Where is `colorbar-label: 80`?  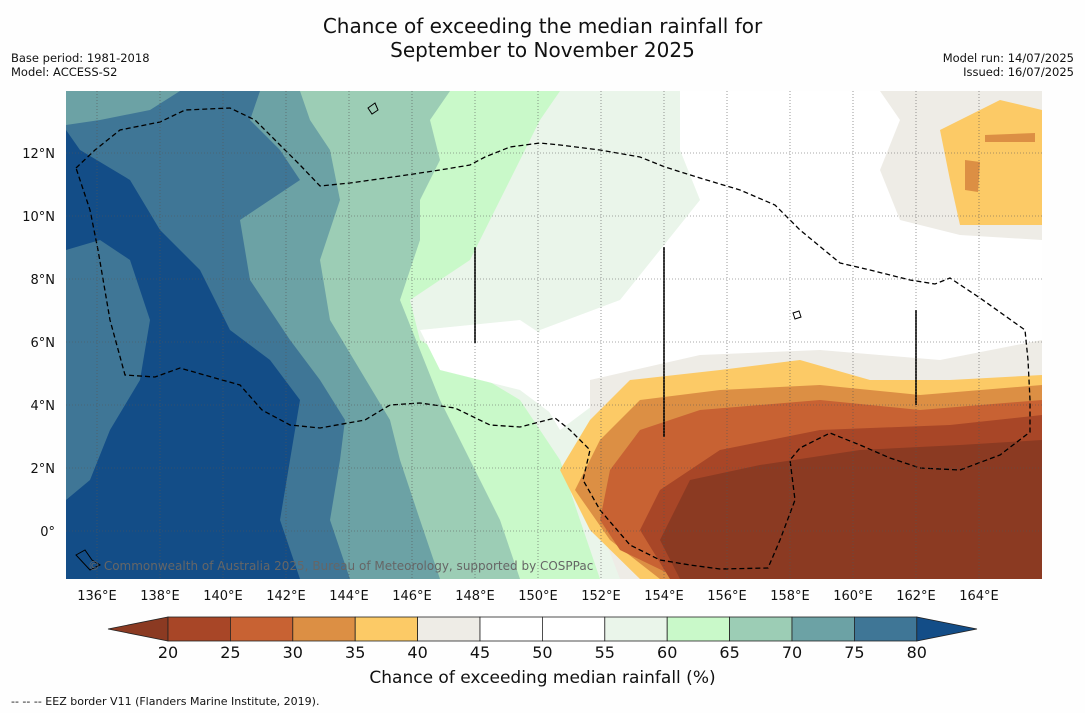 colorbar-label: 80 is located at coordinates (917, 652).